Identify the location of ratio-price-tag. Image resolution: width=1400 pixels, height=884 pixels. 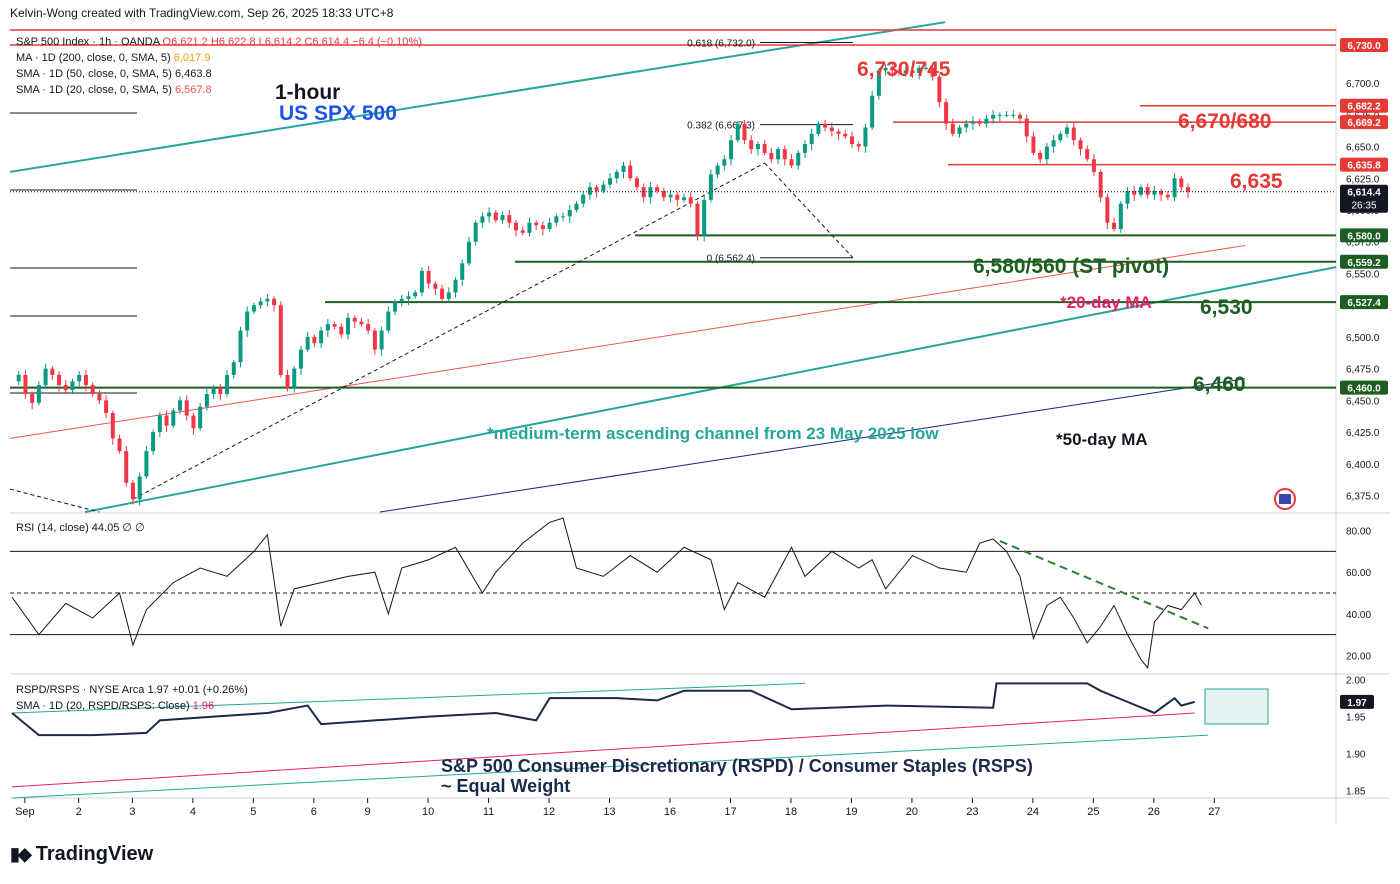
(1357, 701).